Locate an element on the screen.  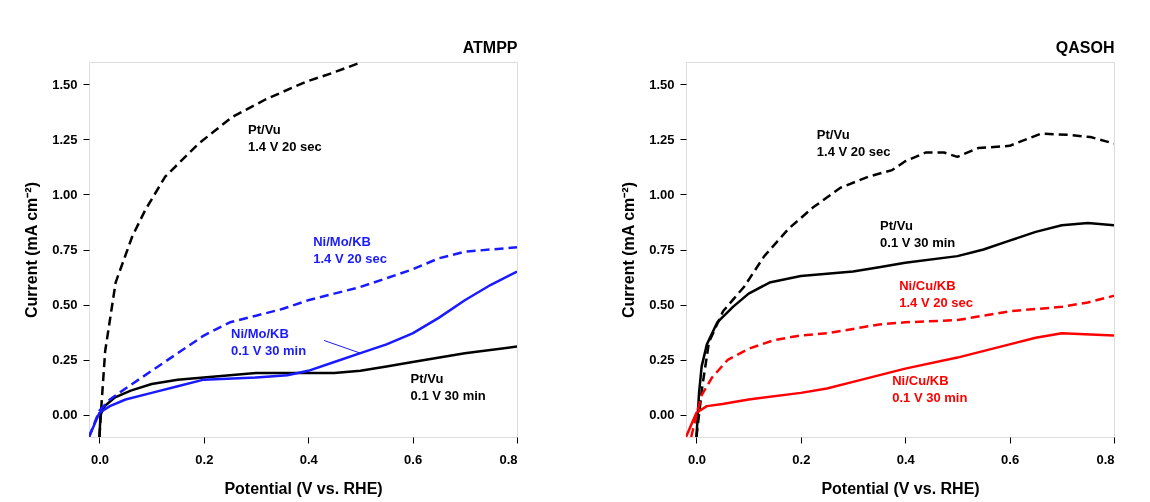
chart-title: QASOH is located at coordinates (1085, 47).